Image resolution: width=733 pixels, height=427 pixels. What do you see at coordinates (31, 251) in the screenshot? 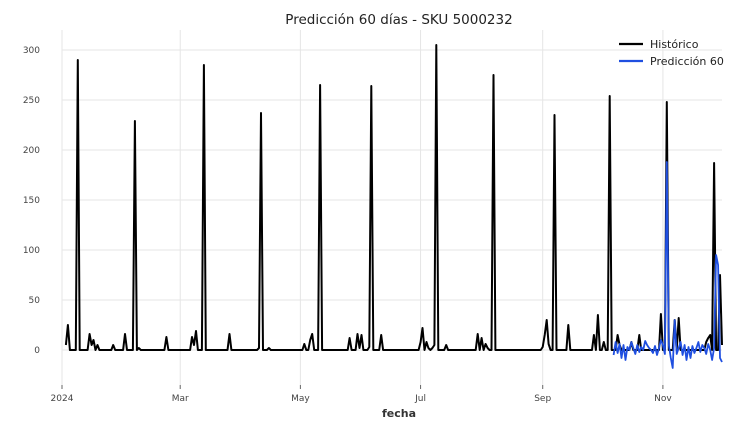
I see `y-tick-label: 100` at bounding box center [31, 251].